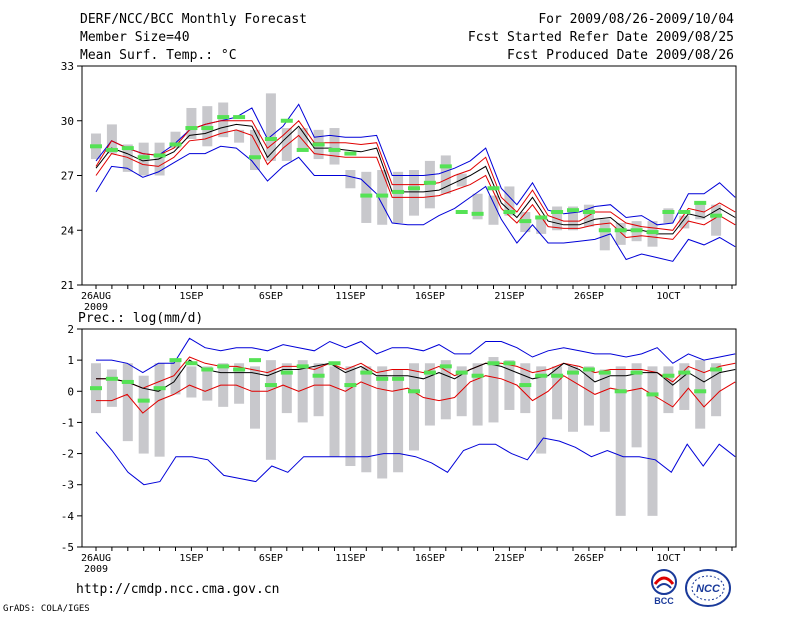  Describe the element at coordinates (158, 55) in the screenshot. I see `variable-label: Mean Surf. Temp.: °C` at that location.